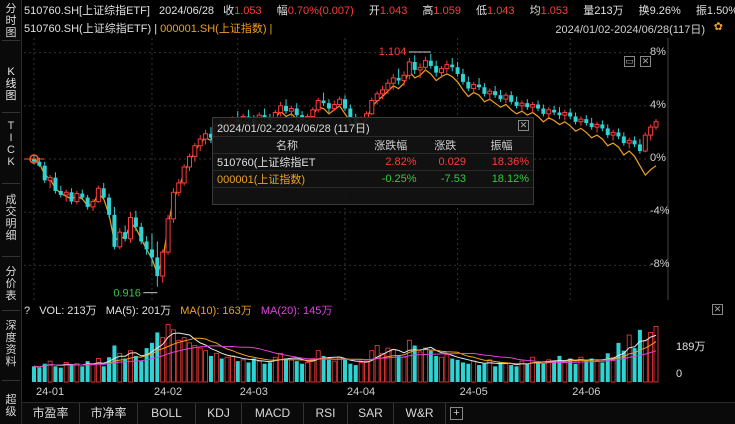 The width and height of the screenshot is (735, 424). I want to click on open-label: 开, so click(374, 11).